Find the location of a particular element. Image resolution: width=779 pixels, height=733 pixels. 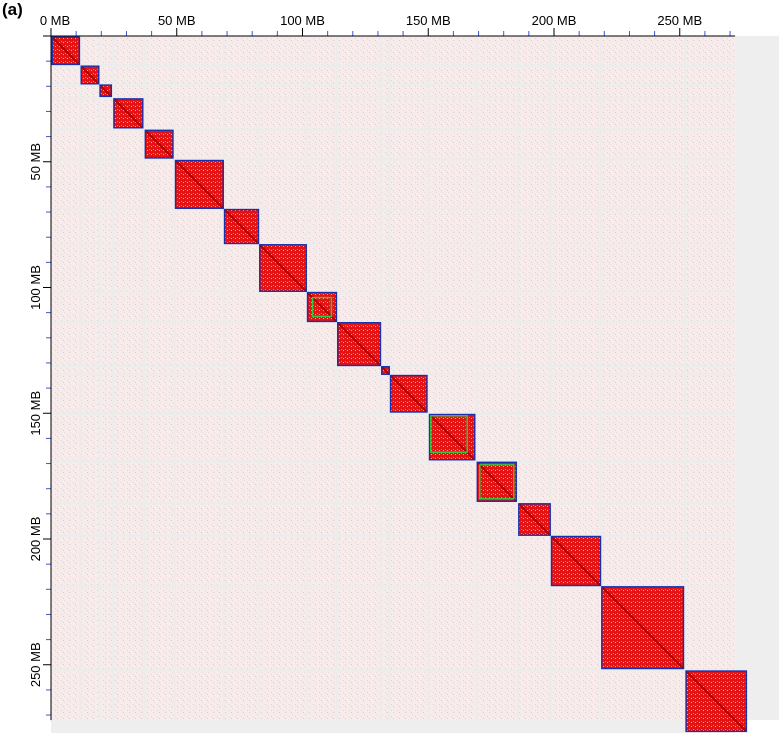

x-axis-labels: 0 MB 50 MB 100 MB 150 MB 200 MB 250 MB is located at coordinates (371, 20).